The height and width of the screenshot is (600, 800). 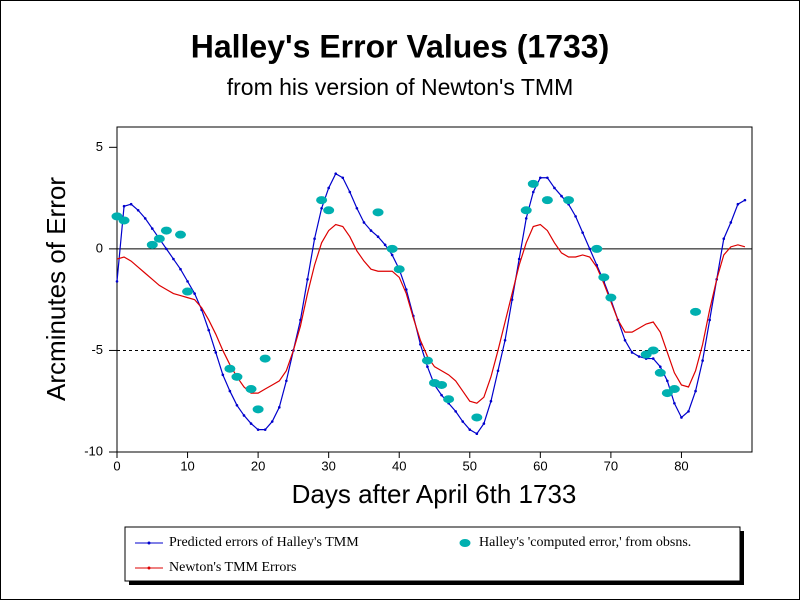 What do you see at coordinates (97, 349) in the screenshot?
I see `y-tick-label: -5` at bounding box center [97, 349].